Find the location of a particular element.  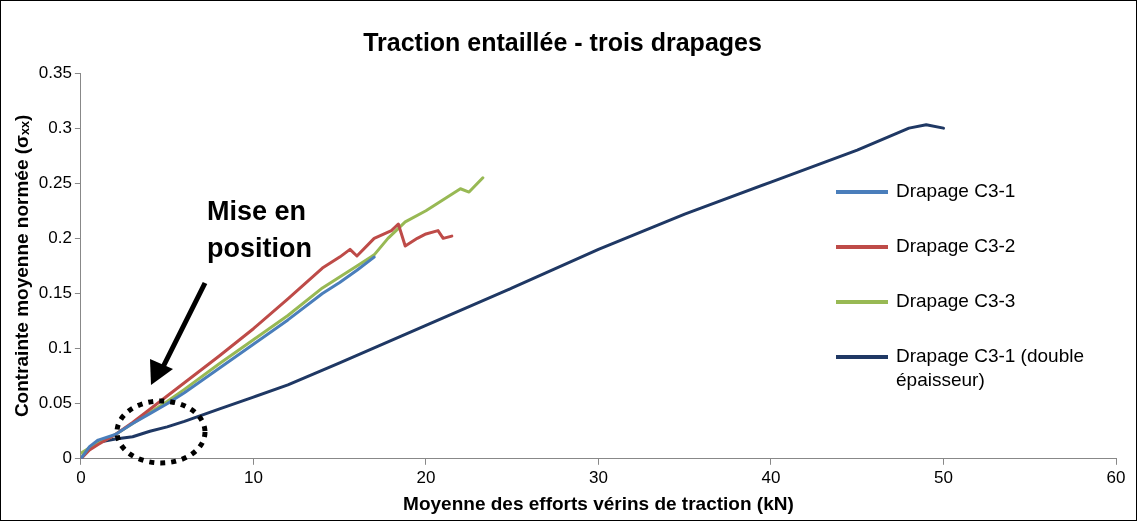

x-tick-label: 40 is located at coordinates (771, 477).